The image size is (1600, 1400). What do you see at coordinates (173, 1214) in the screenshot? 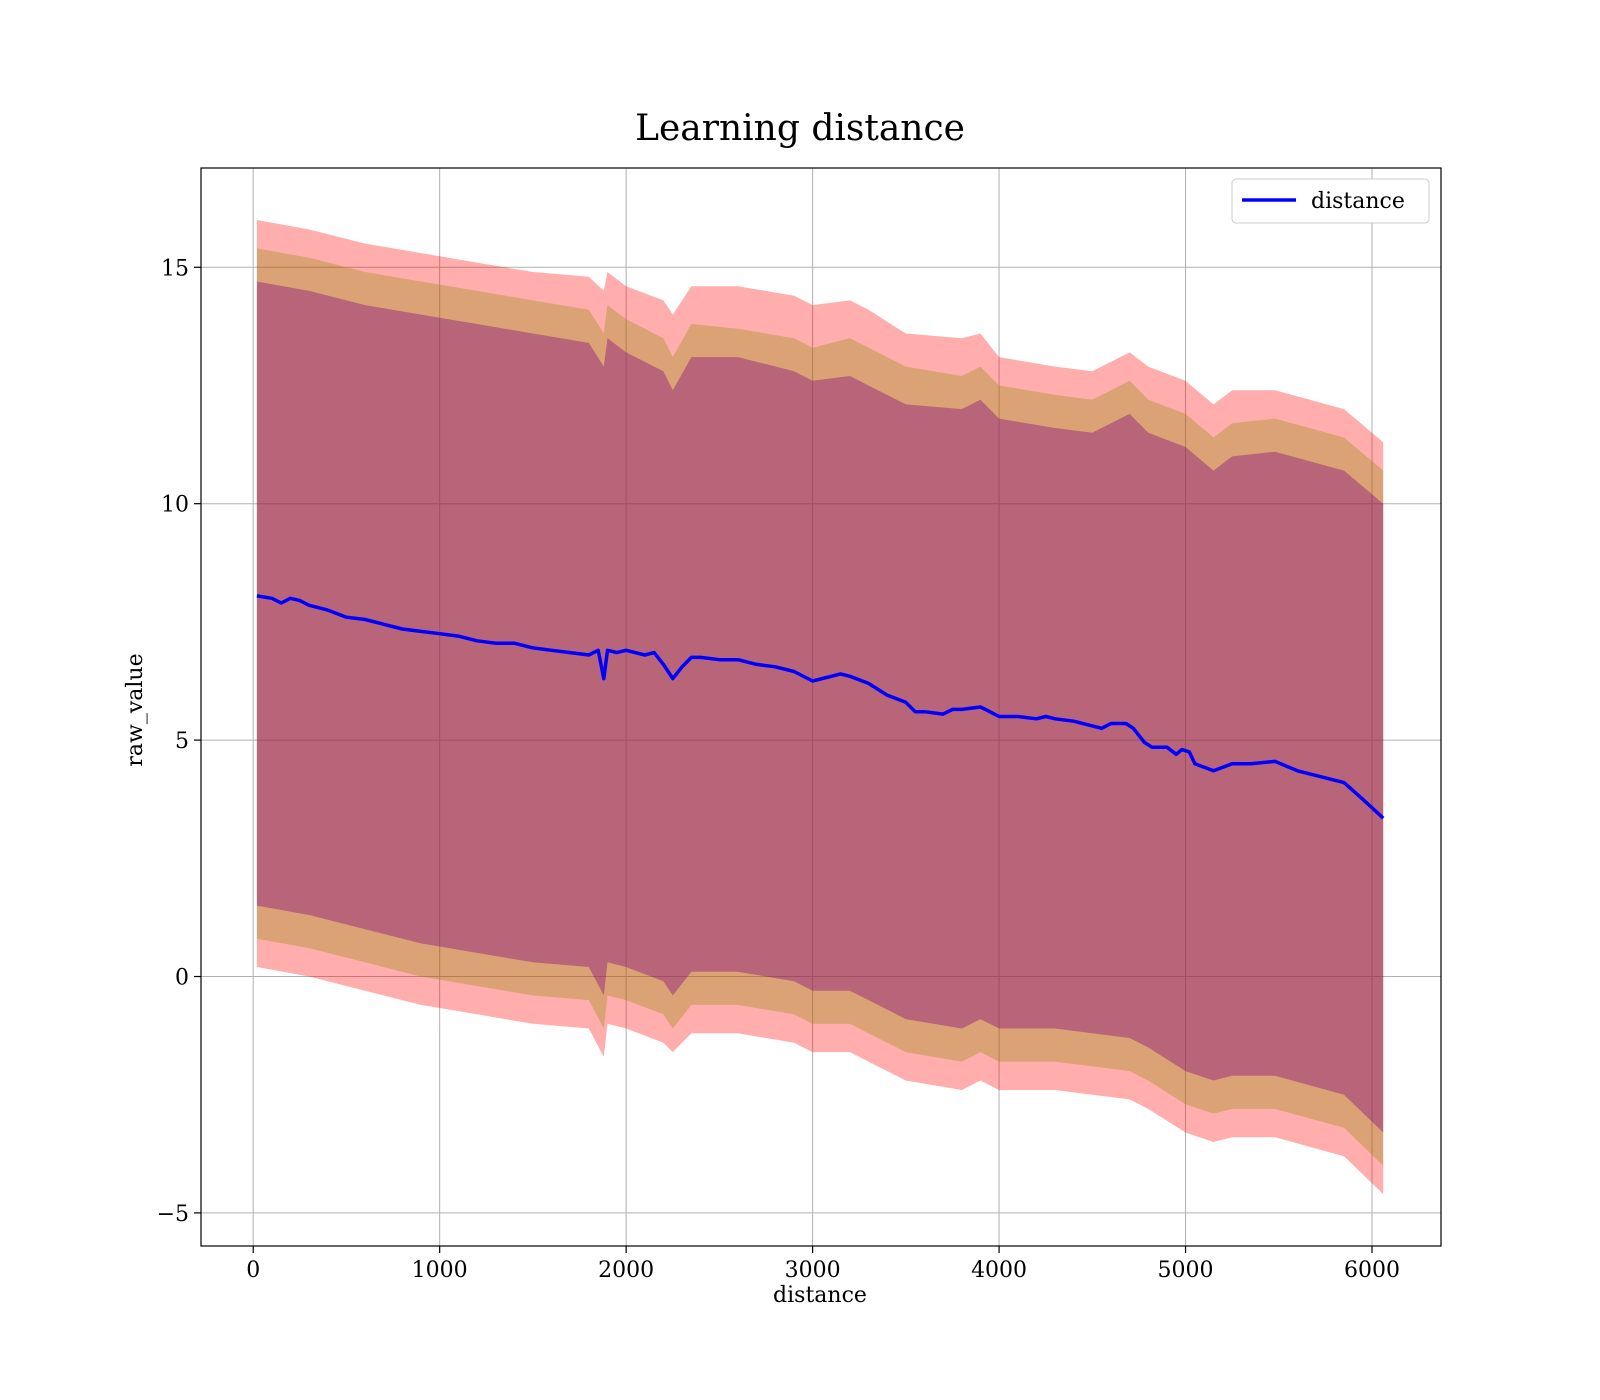
I see `y-tick-label: −5` at bounding box center [173, 1214].